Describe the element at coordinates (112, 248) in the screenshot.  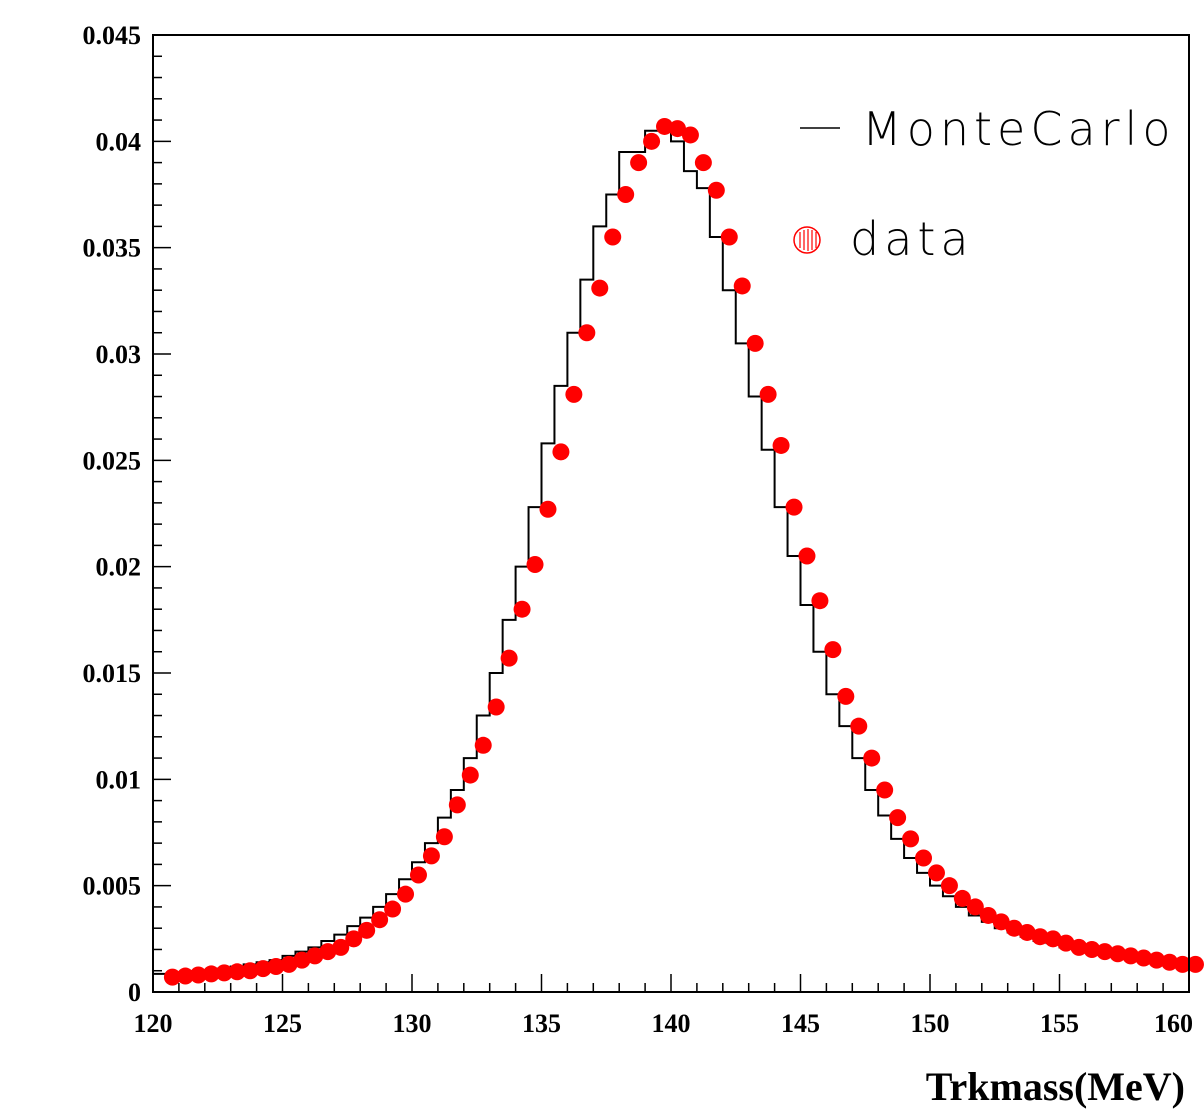
I see `y-tick-label: 0.035` at that location.